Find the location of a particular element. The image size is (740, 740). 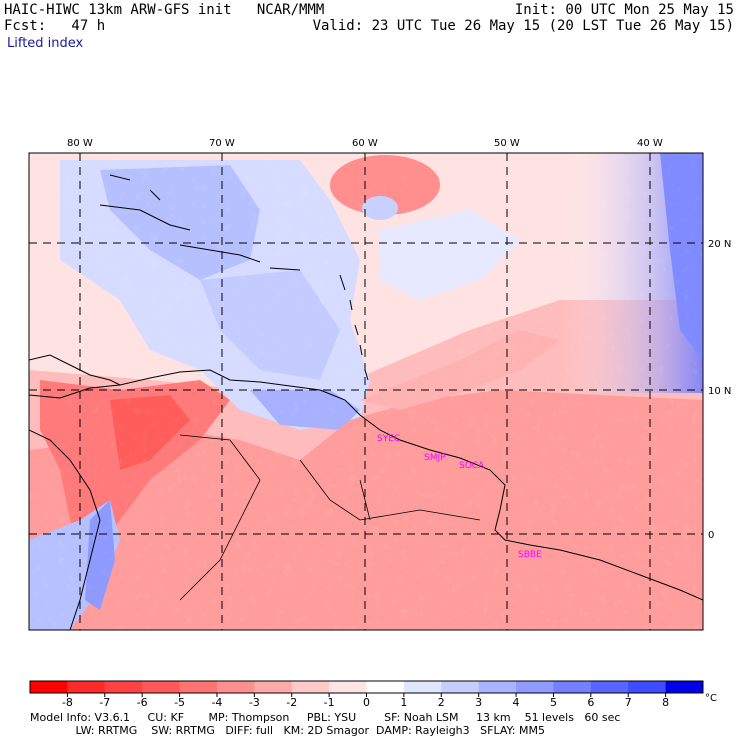

colorbar-tick-label: 7 is located at coordinates (628, 702).